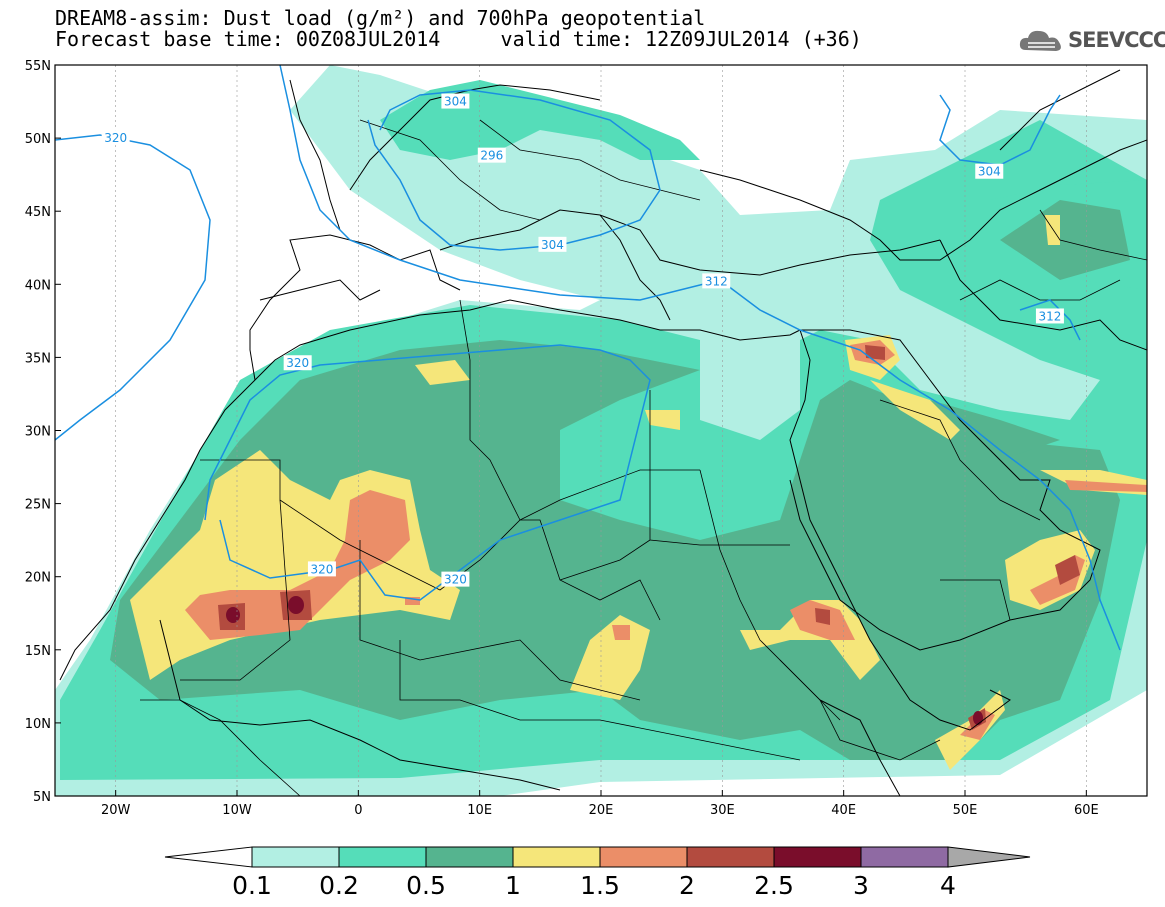 The width and height of the screenshot is (1165, 907). I want to click on lon-tick-label: 60E, so click(1086, 810).